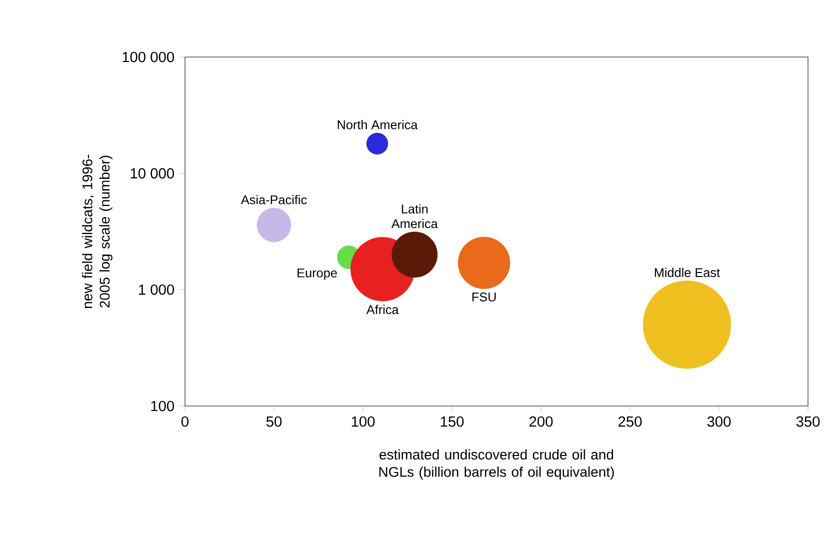 Image resolution: width=838 pixels, height=557 pixels. What do you see at coordinates (687, 273) in the screenshot?
I see `series-label: Middle East` at bounding box center [687, 273].